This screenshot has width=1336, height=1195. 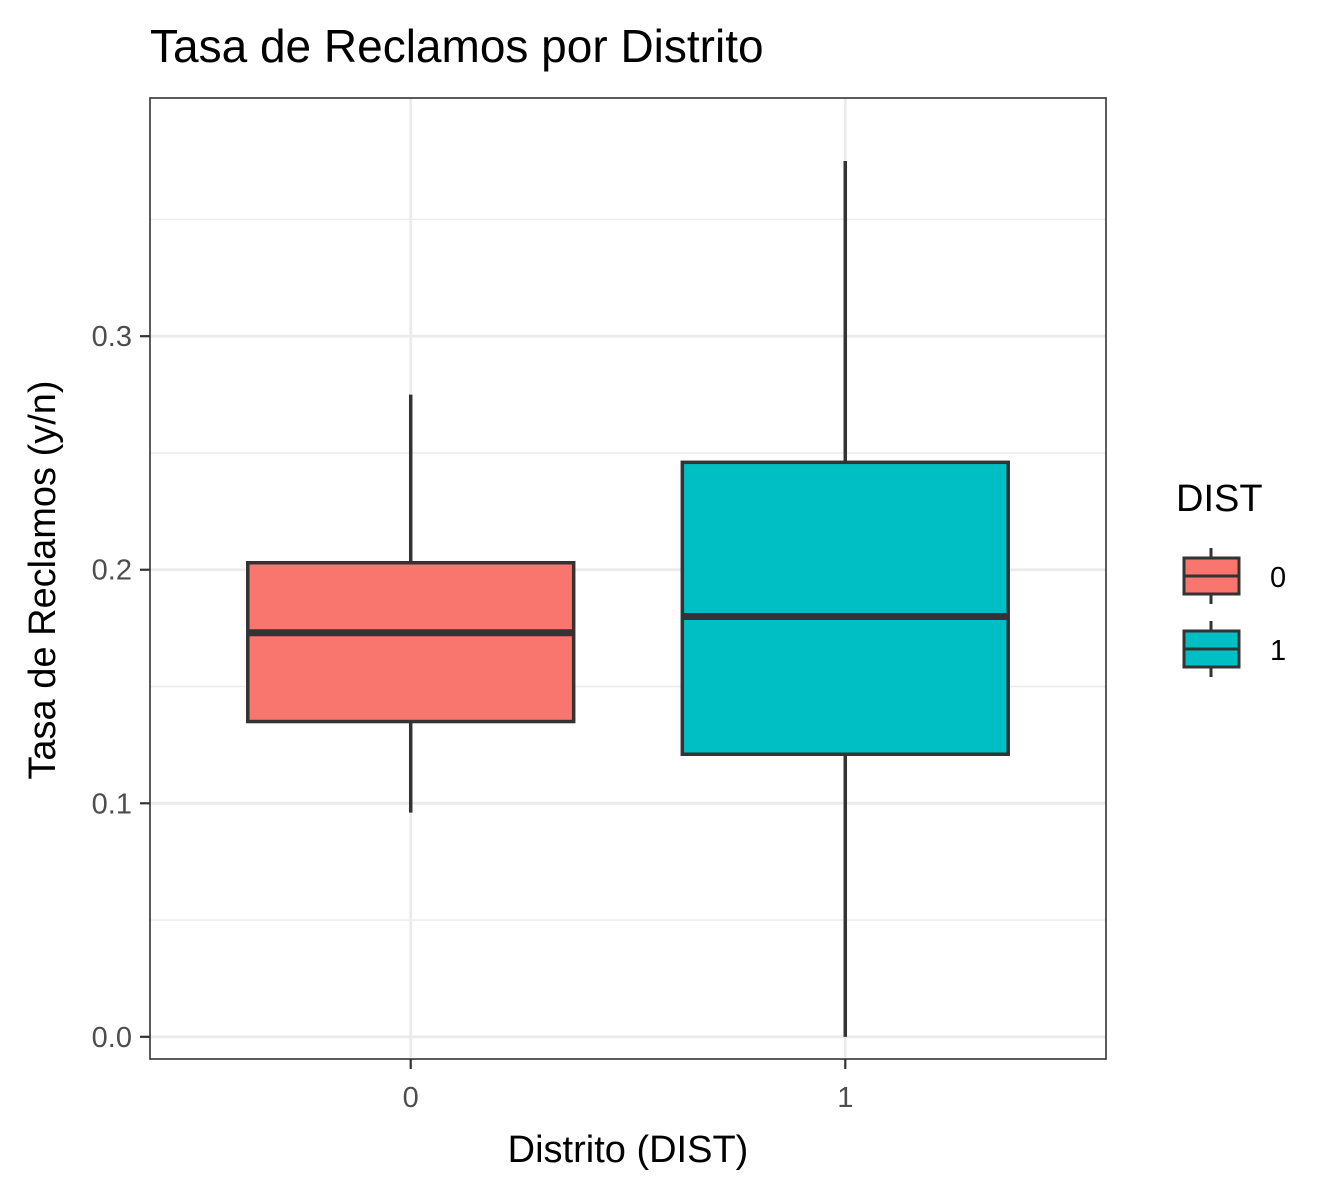 What do you see at coordinates (112, 337) in the screenshot?
I see `y-tick-label: 0.3` at bounding box center [112, 337].